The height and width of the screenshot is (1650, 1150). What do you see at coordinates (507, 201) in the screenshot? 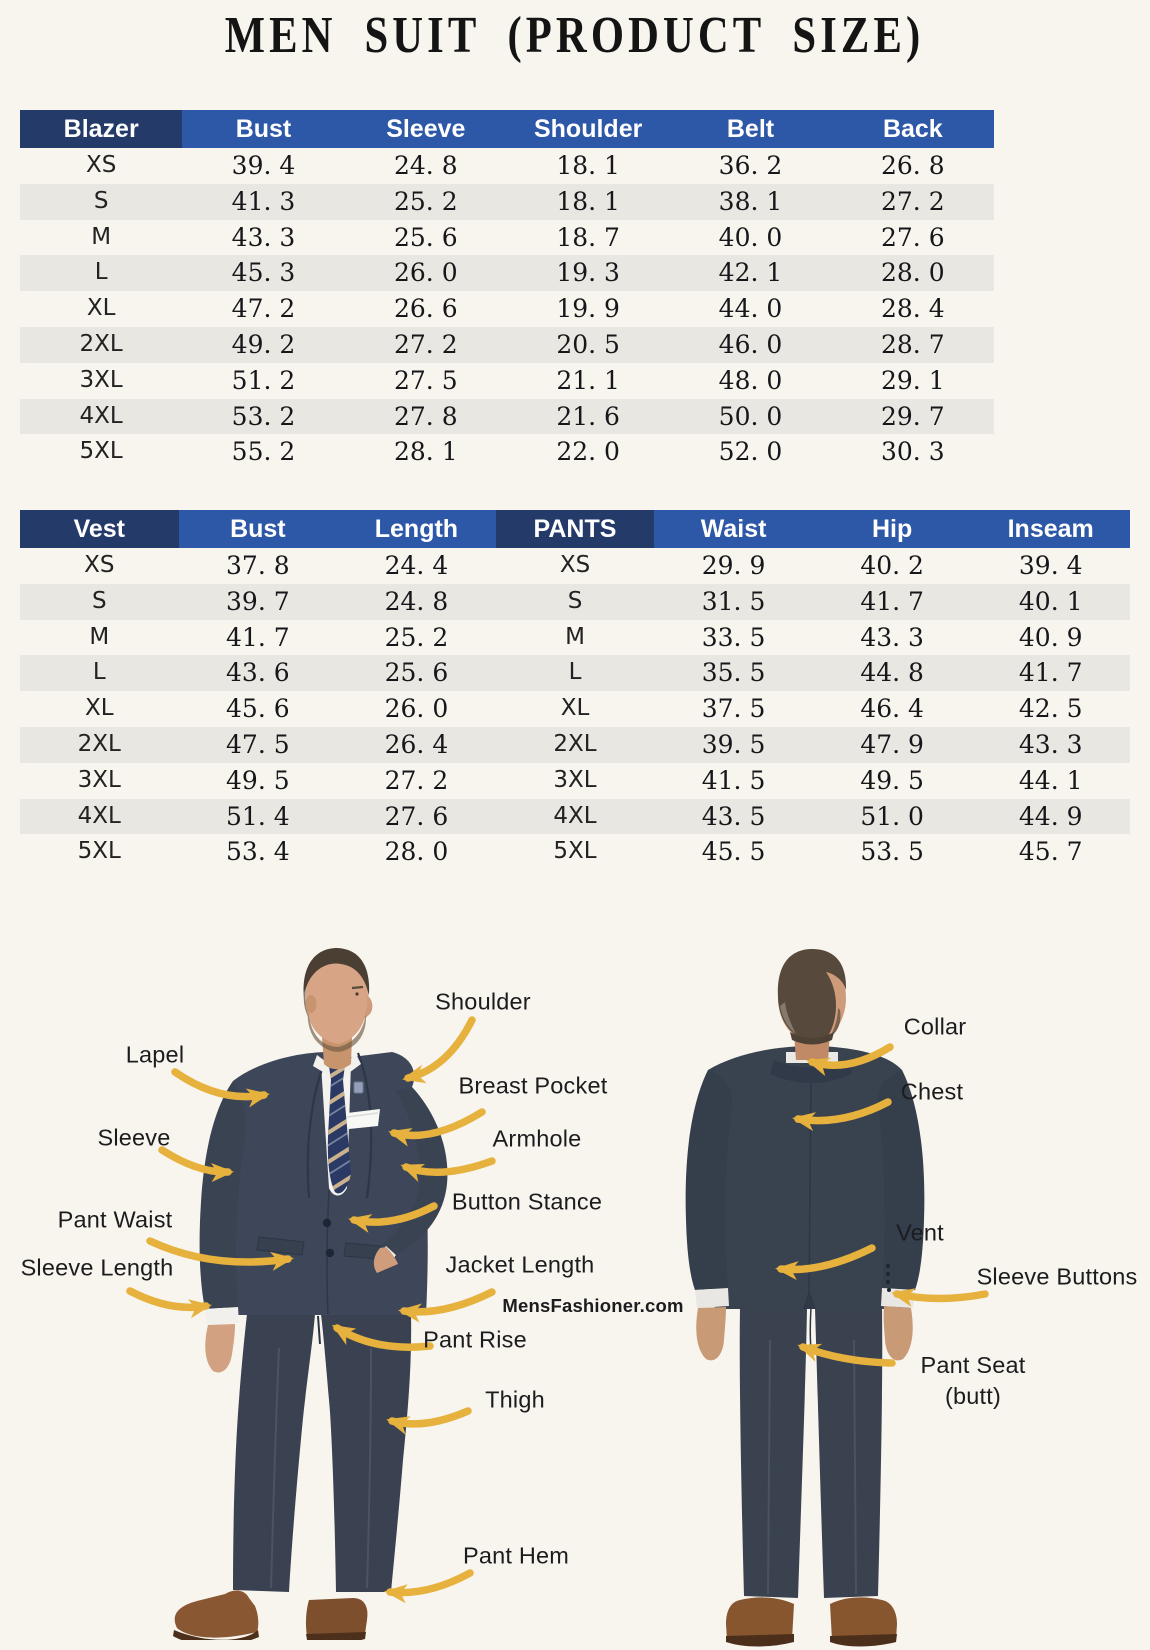
I see `table-row: S 41. 3 25. 2 18. 1 38. 1 27. 2` at bounding box center [507, 201].